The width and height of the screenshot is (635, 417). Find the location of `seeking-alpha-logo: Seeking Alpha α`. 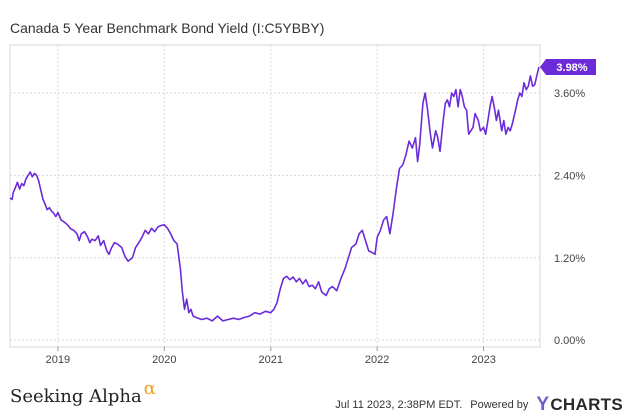

seeking-alpha-logo: Seeking Alpha α is located at coordinates (83, 392).